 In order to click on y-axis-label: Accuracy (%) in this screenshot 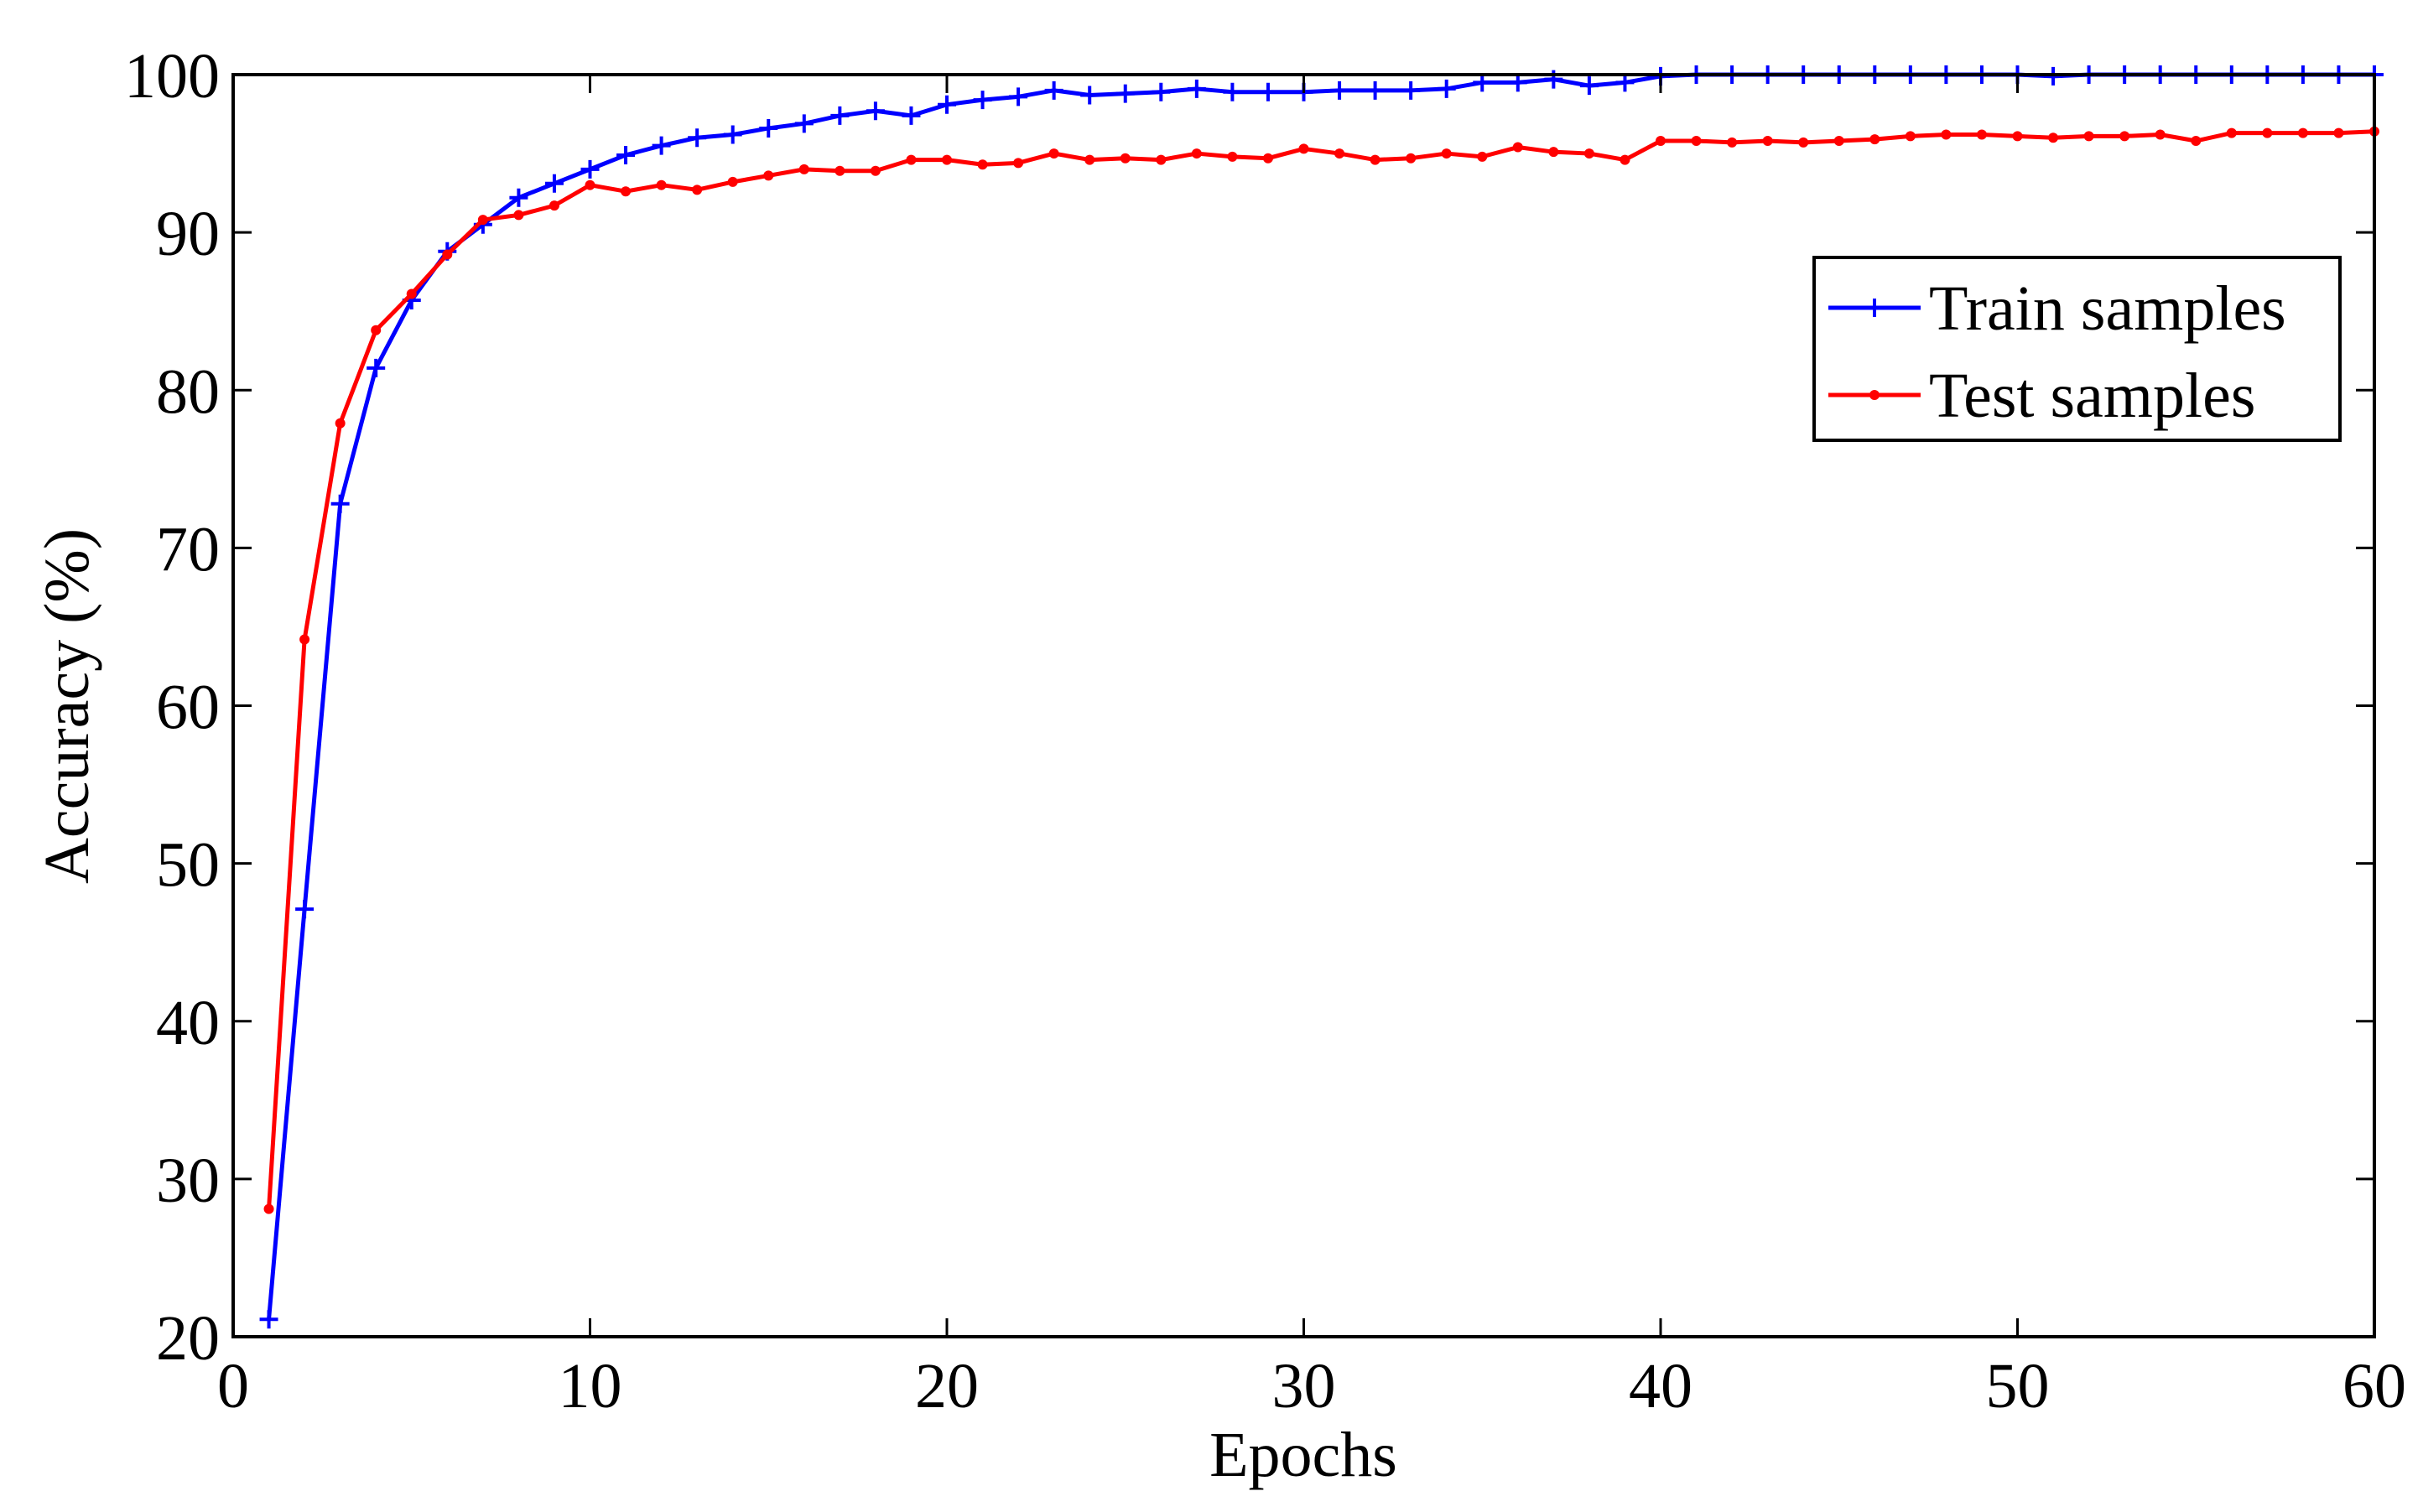, I will do `click(67, 706)`.